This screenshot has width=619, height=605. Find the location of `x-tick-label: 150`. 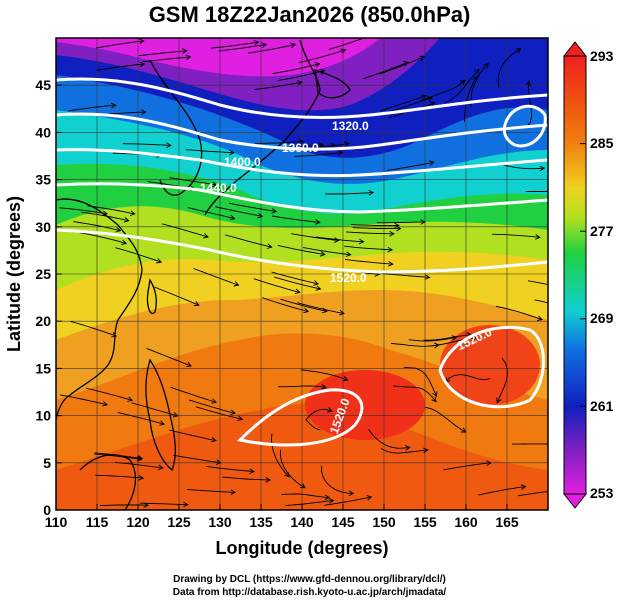

x-tick-label: 150 is located at coordinates (384, 522).